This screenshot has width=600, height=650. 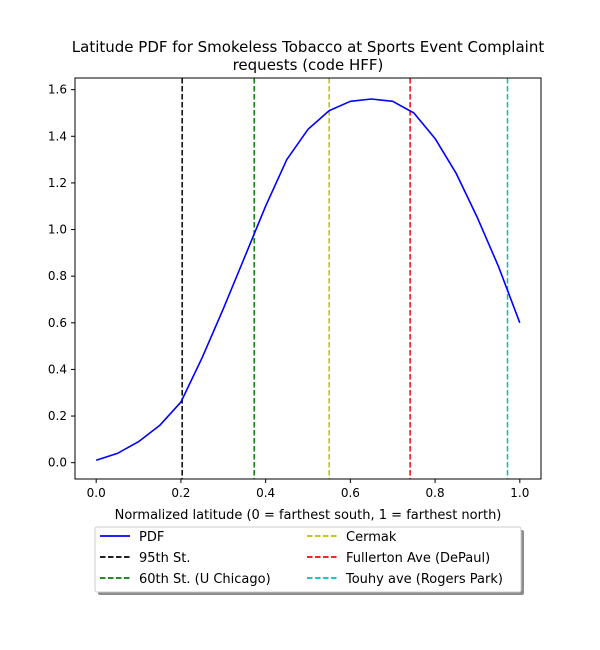 What do you see at coordinates (308, 489) in the screenshot?
I see `x-axis: 0.0 0.2 0.4 0.6 0.8 1.0` at bounding box center [308, 489].